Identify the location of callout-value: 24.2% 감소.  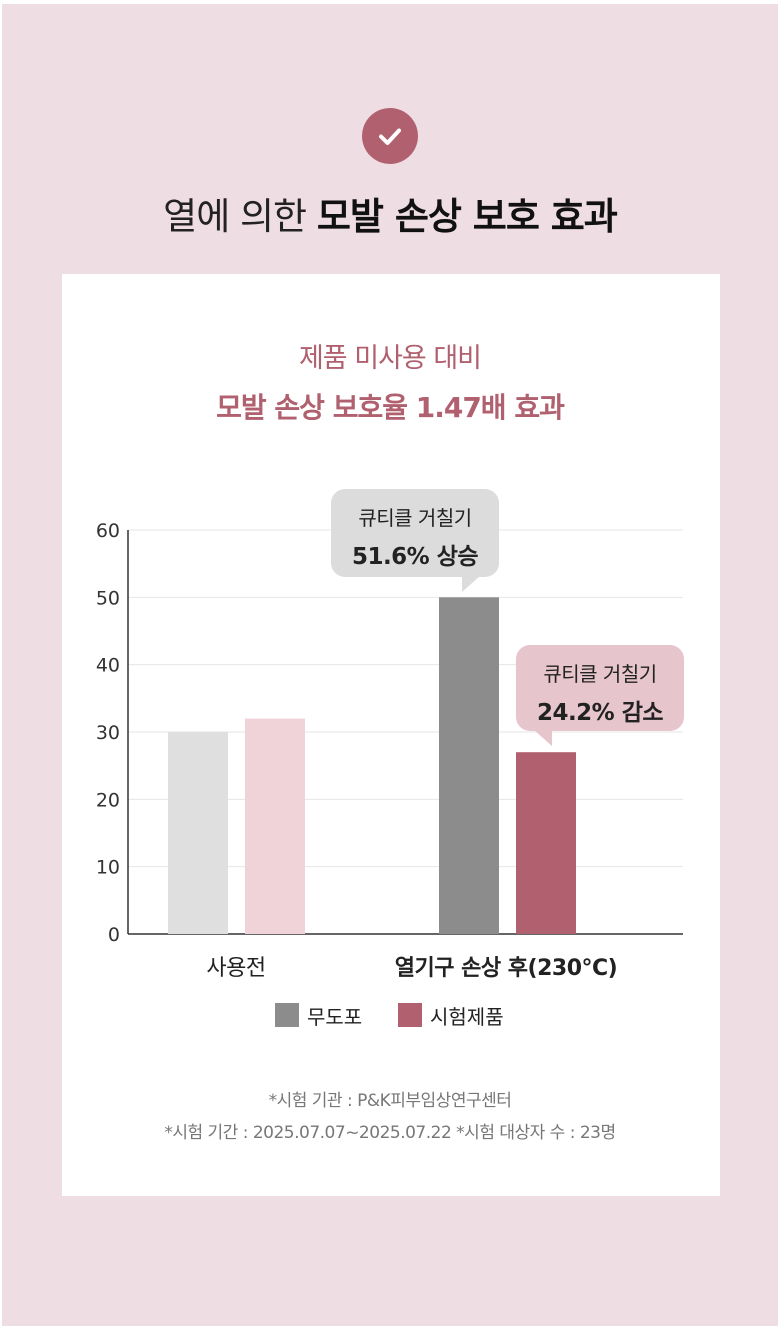
(600, 713).